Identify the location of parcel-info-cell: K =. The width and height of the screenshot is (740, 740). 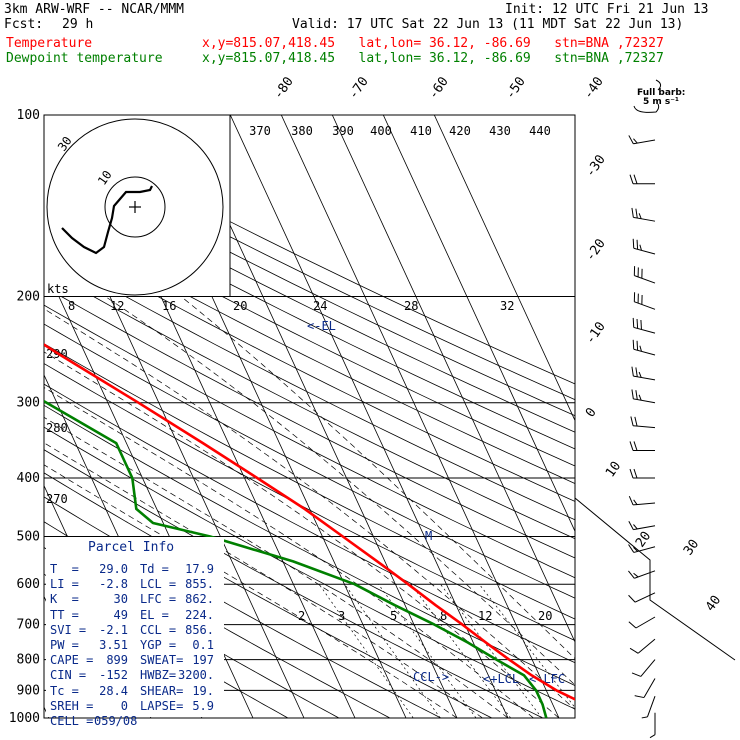
(64, 599).